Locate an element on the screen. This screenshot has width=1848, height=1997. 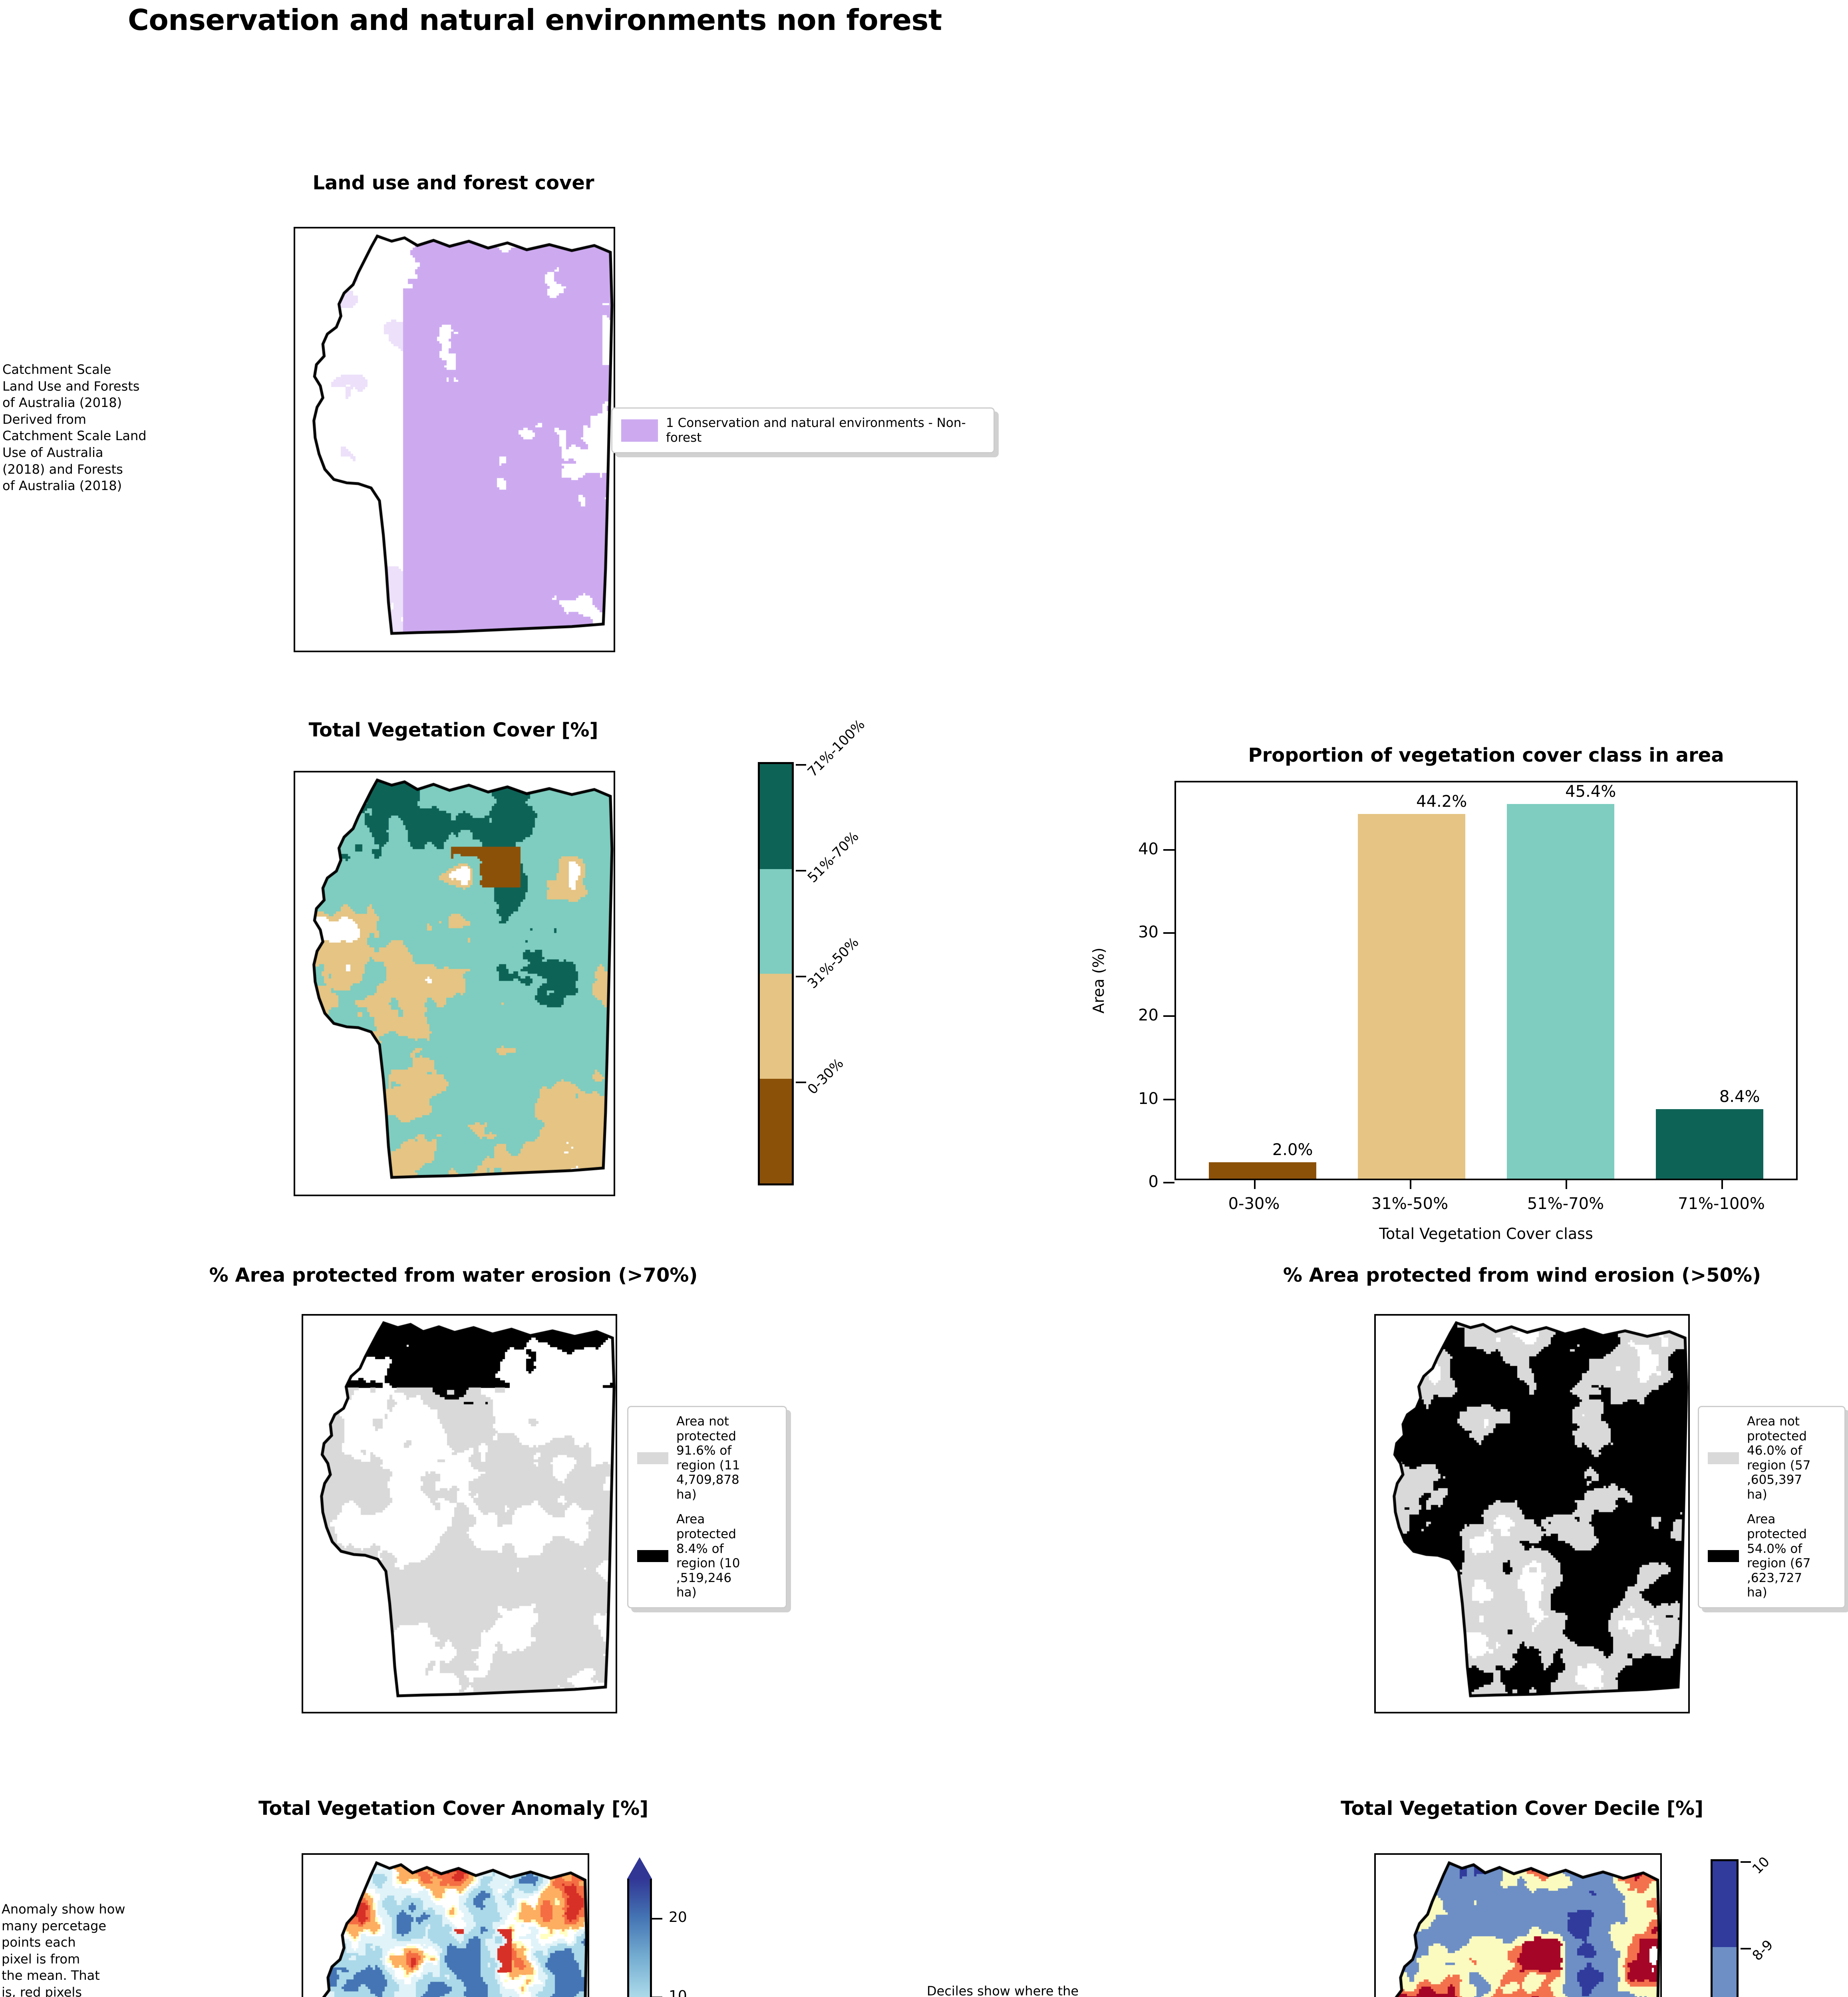
colorbar-tick-label: 20 is located at coordinates (678, 1917).